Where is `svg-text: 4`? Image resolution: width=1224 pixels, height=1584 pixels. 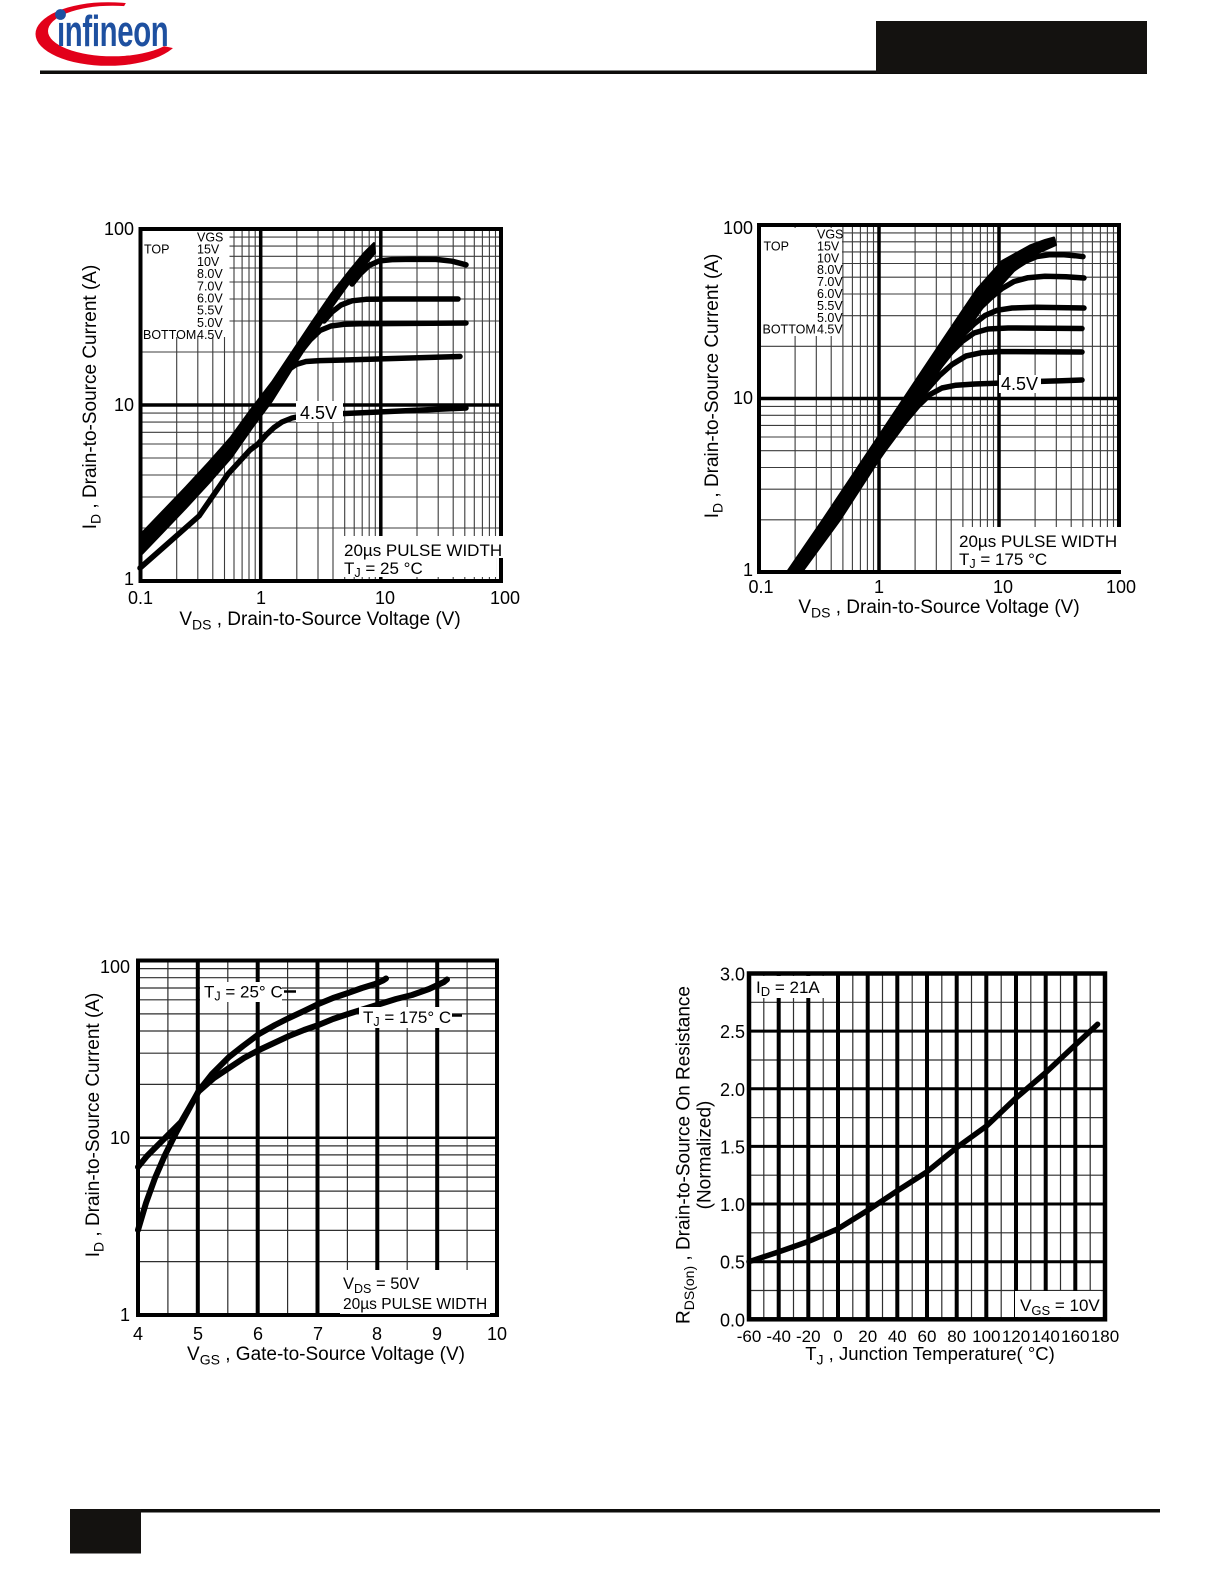
svg-text: 4 is located at coordinates (138, 1334).